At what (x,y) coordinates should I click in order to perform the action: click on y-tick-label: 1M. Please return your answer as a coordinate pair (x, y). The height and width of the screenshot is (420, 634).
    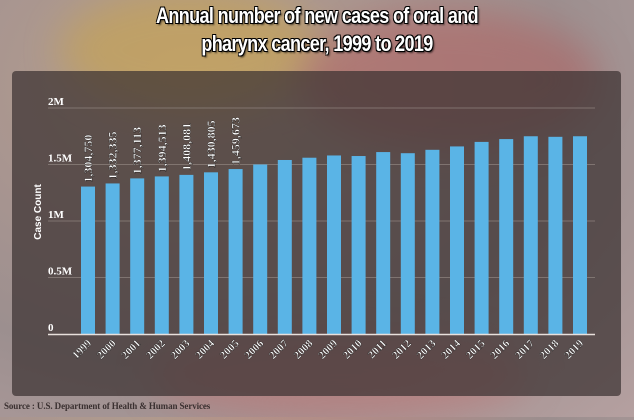
    Looking at the image, I should click on (56, 215).